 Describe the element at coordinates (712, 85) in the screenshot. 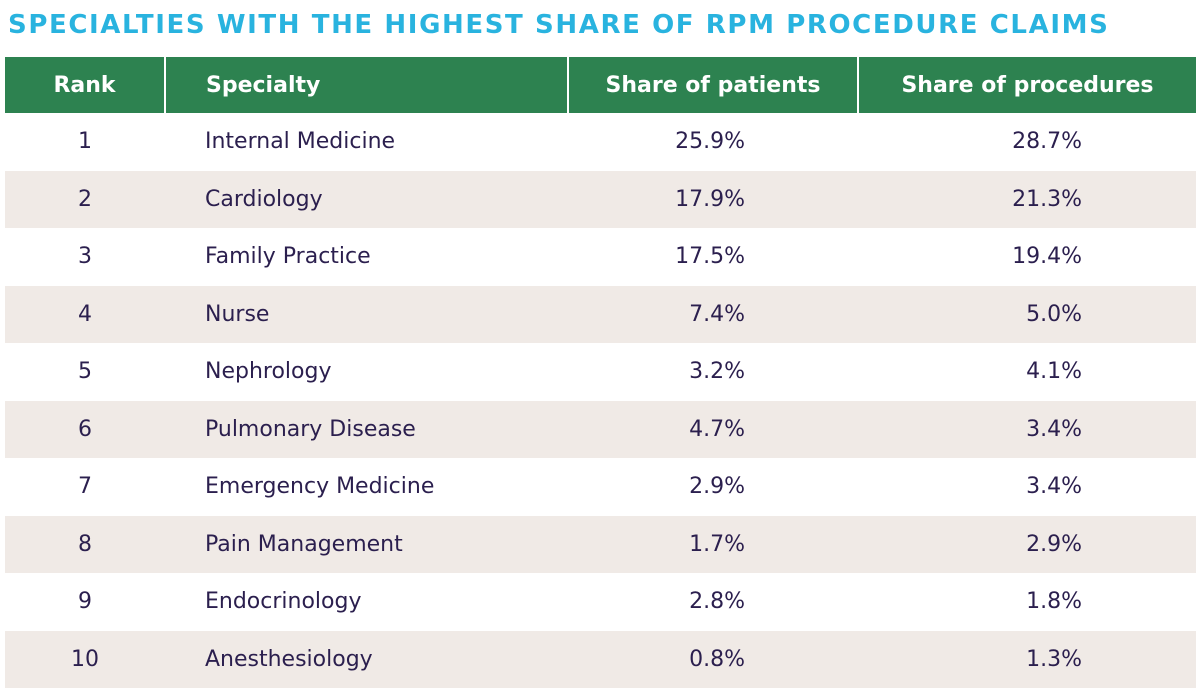

I see `column-header: Share of patients` at that location.